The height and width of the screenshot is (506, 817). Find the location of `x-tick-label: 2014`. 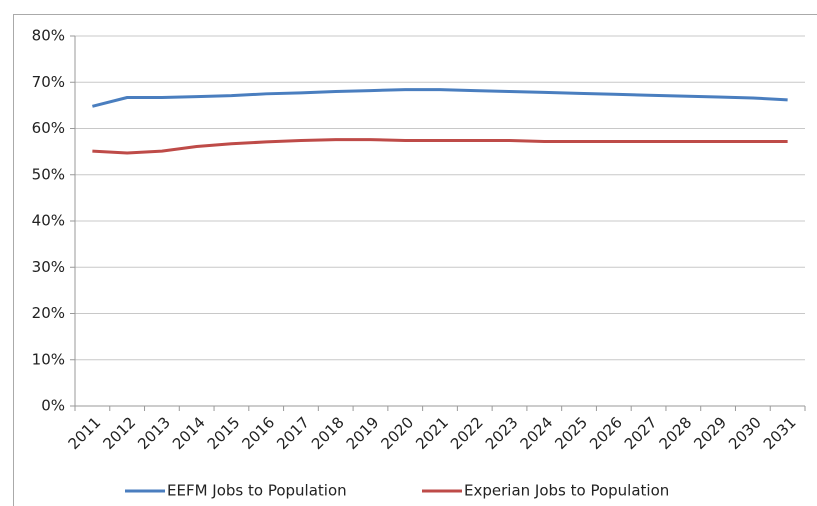

x-tick-label: 2014 is located at coordinates (189, 433).